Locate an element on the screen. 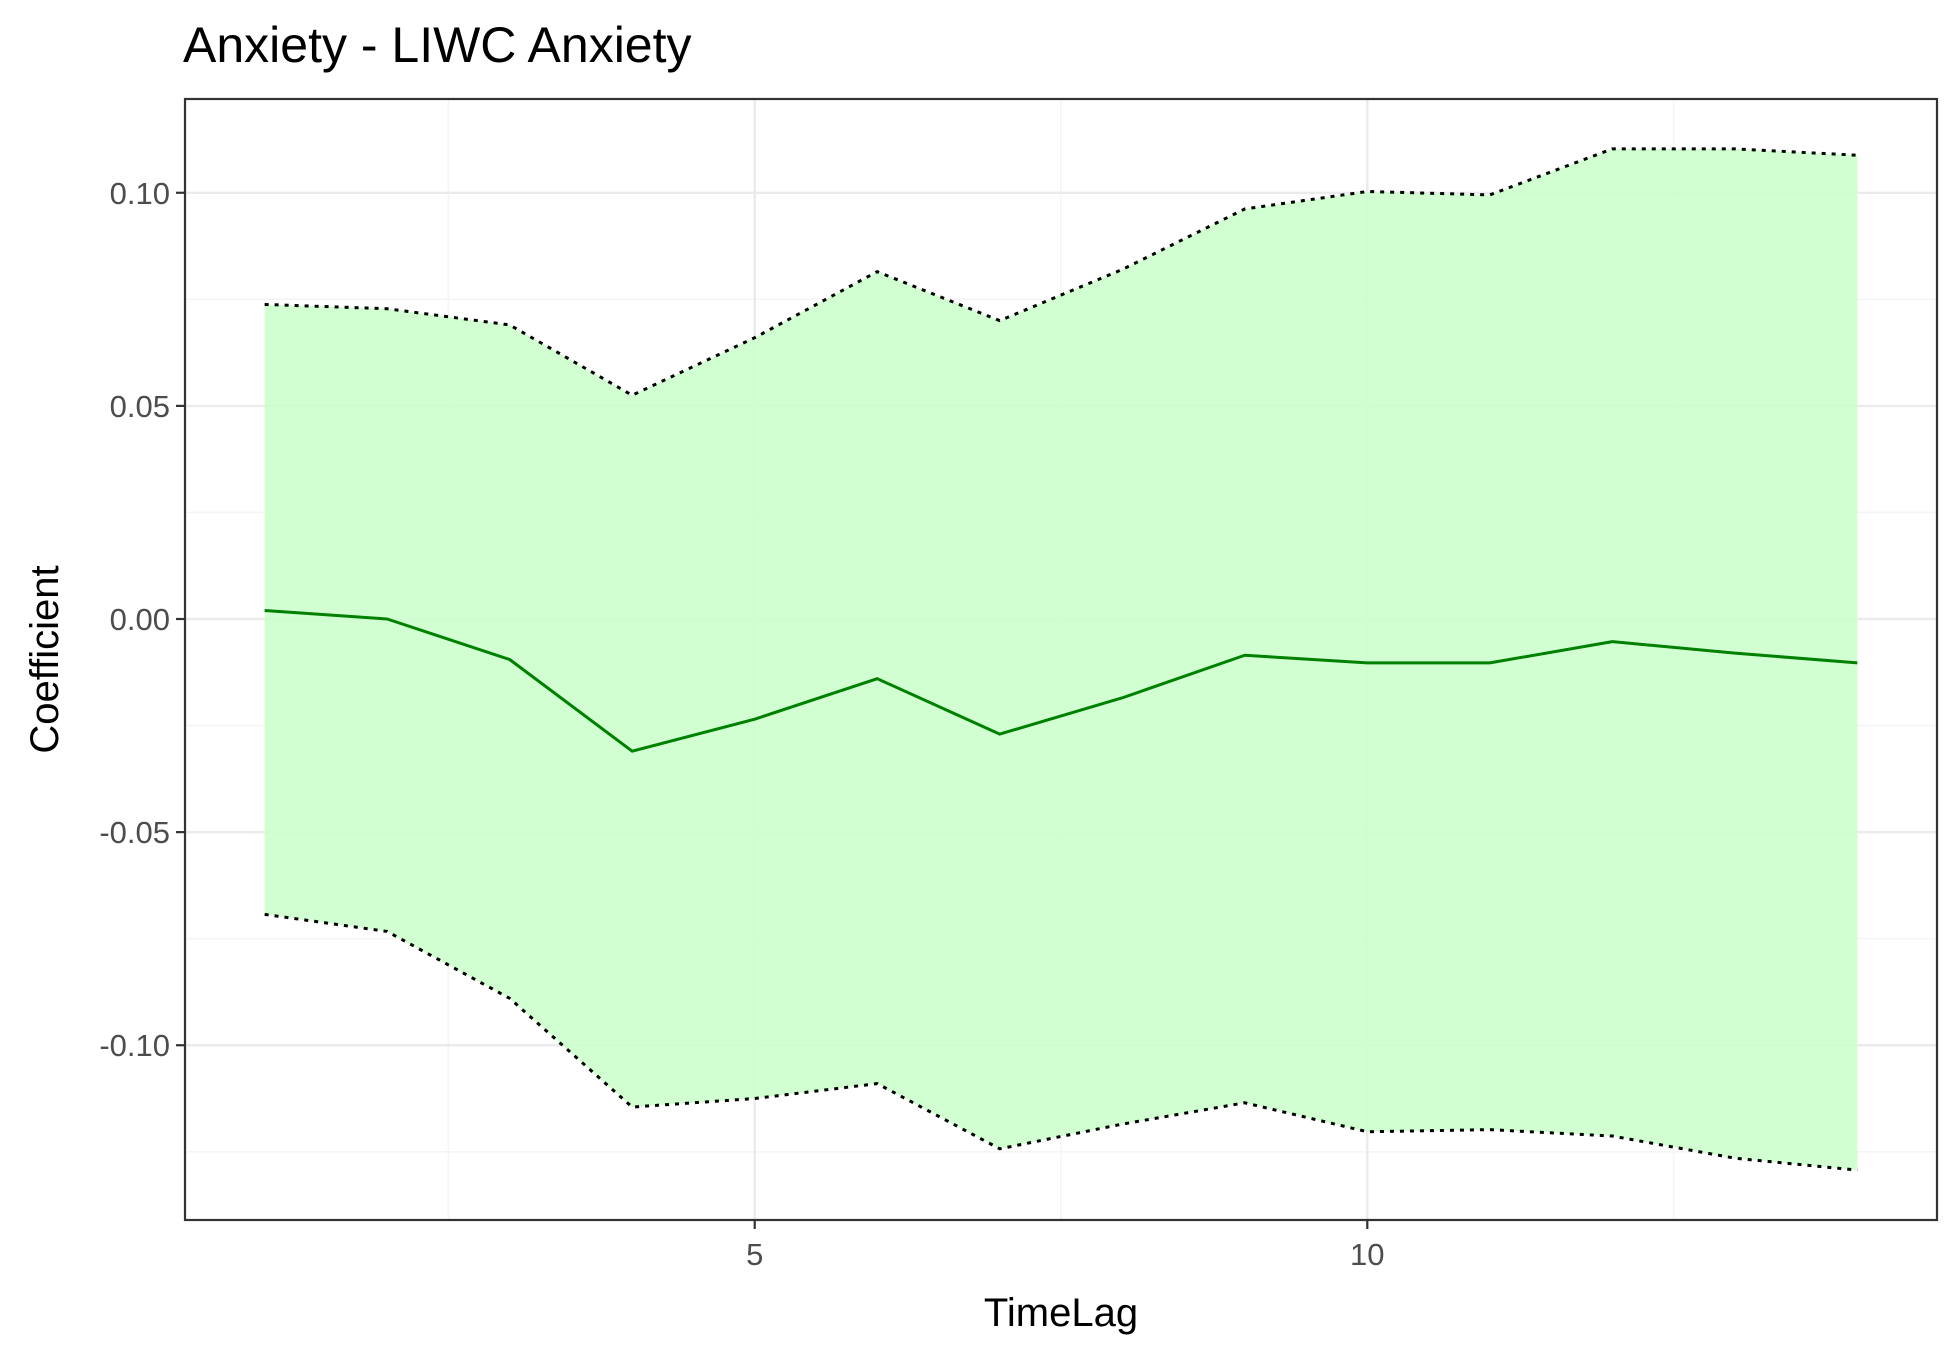 This screenshot has width=1950, height=1350. y-tick-label: -0.05 is located at coordinates (134, 832).